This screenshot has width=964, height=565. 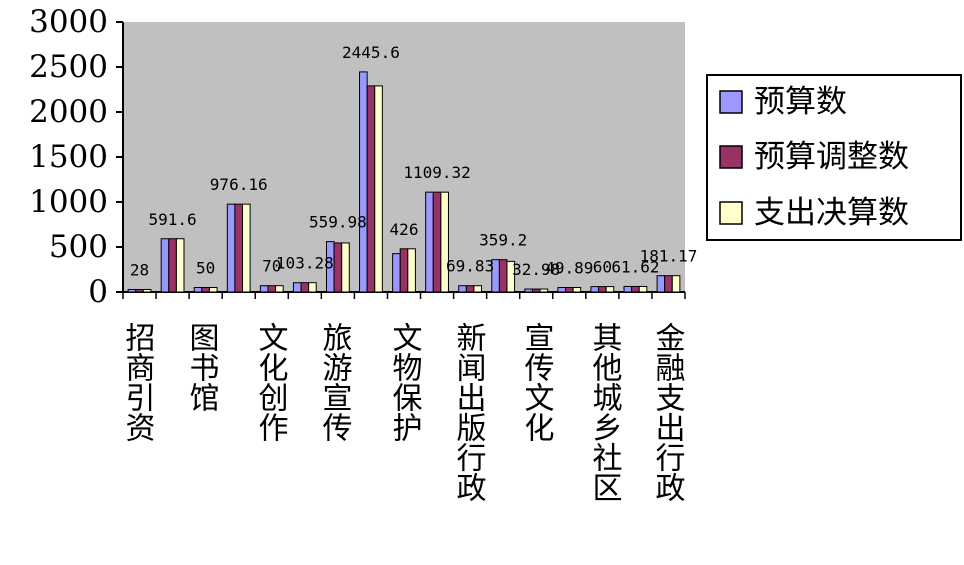 What do you see at coordinates (405, 382) in the screenshot?
I see `category-label: 文物保护` at bounding box center [405, 382].